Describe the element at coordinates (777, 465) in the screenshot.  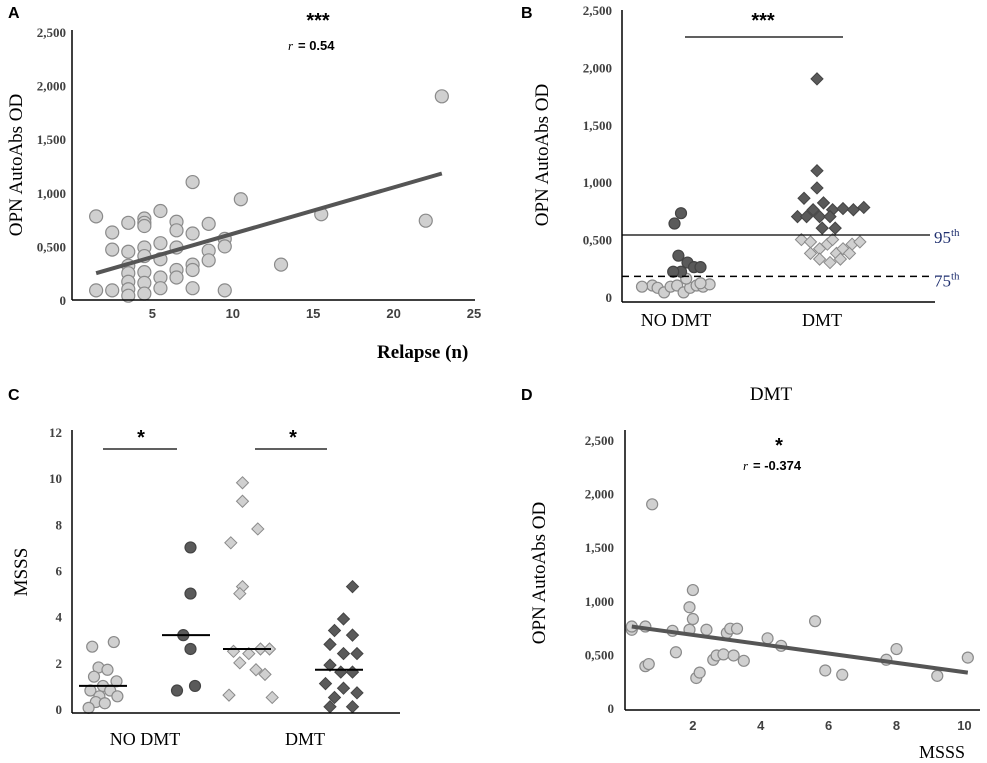
I see `panel-d-correlation: = -0.374` at that location.